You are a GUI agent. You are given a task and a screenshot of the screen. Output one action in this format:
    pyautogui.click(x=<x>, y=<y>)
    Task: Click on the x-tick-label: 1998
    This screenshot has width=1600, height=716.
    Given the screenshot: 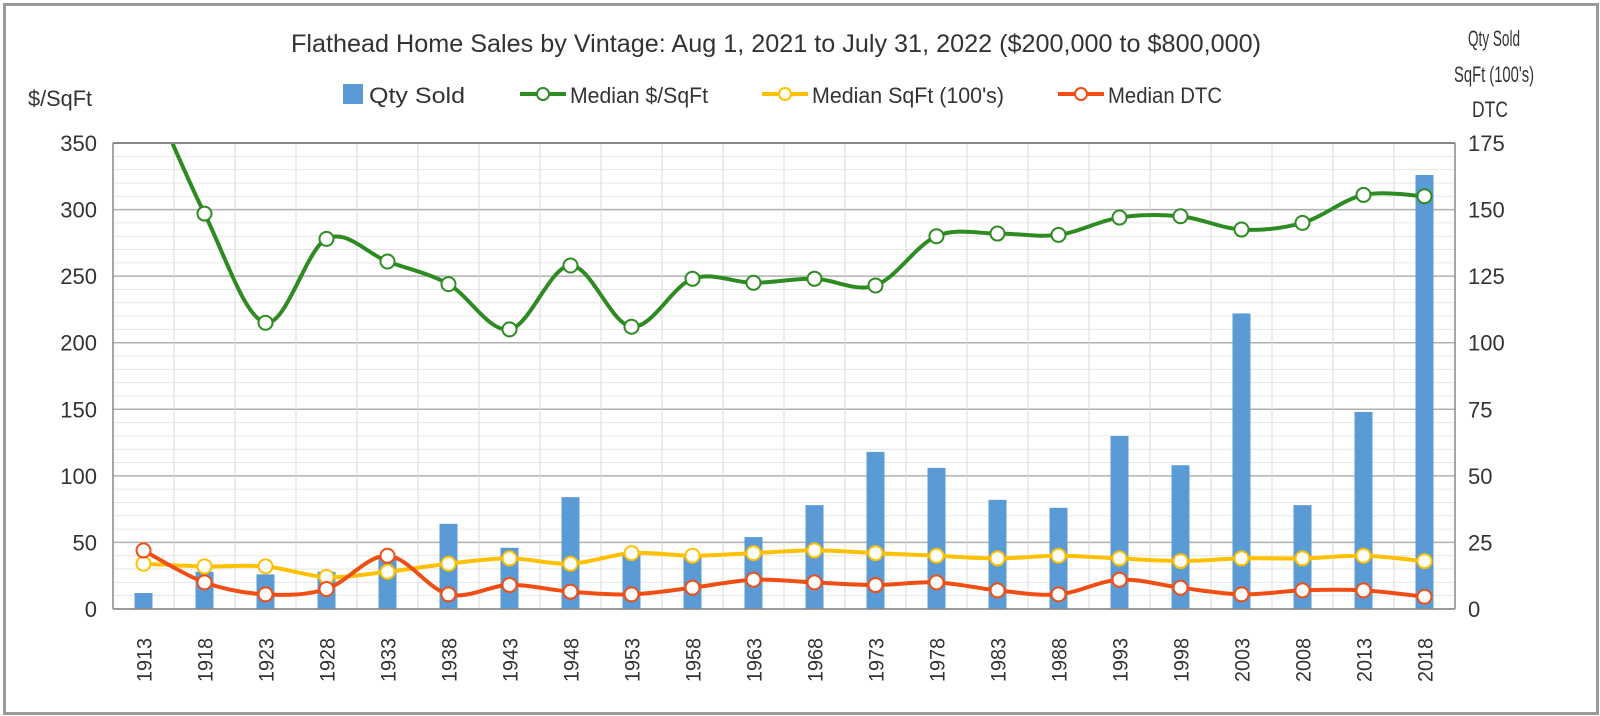 What is the action you would take?
    pyautogui.click(x=1182, y=660)
    